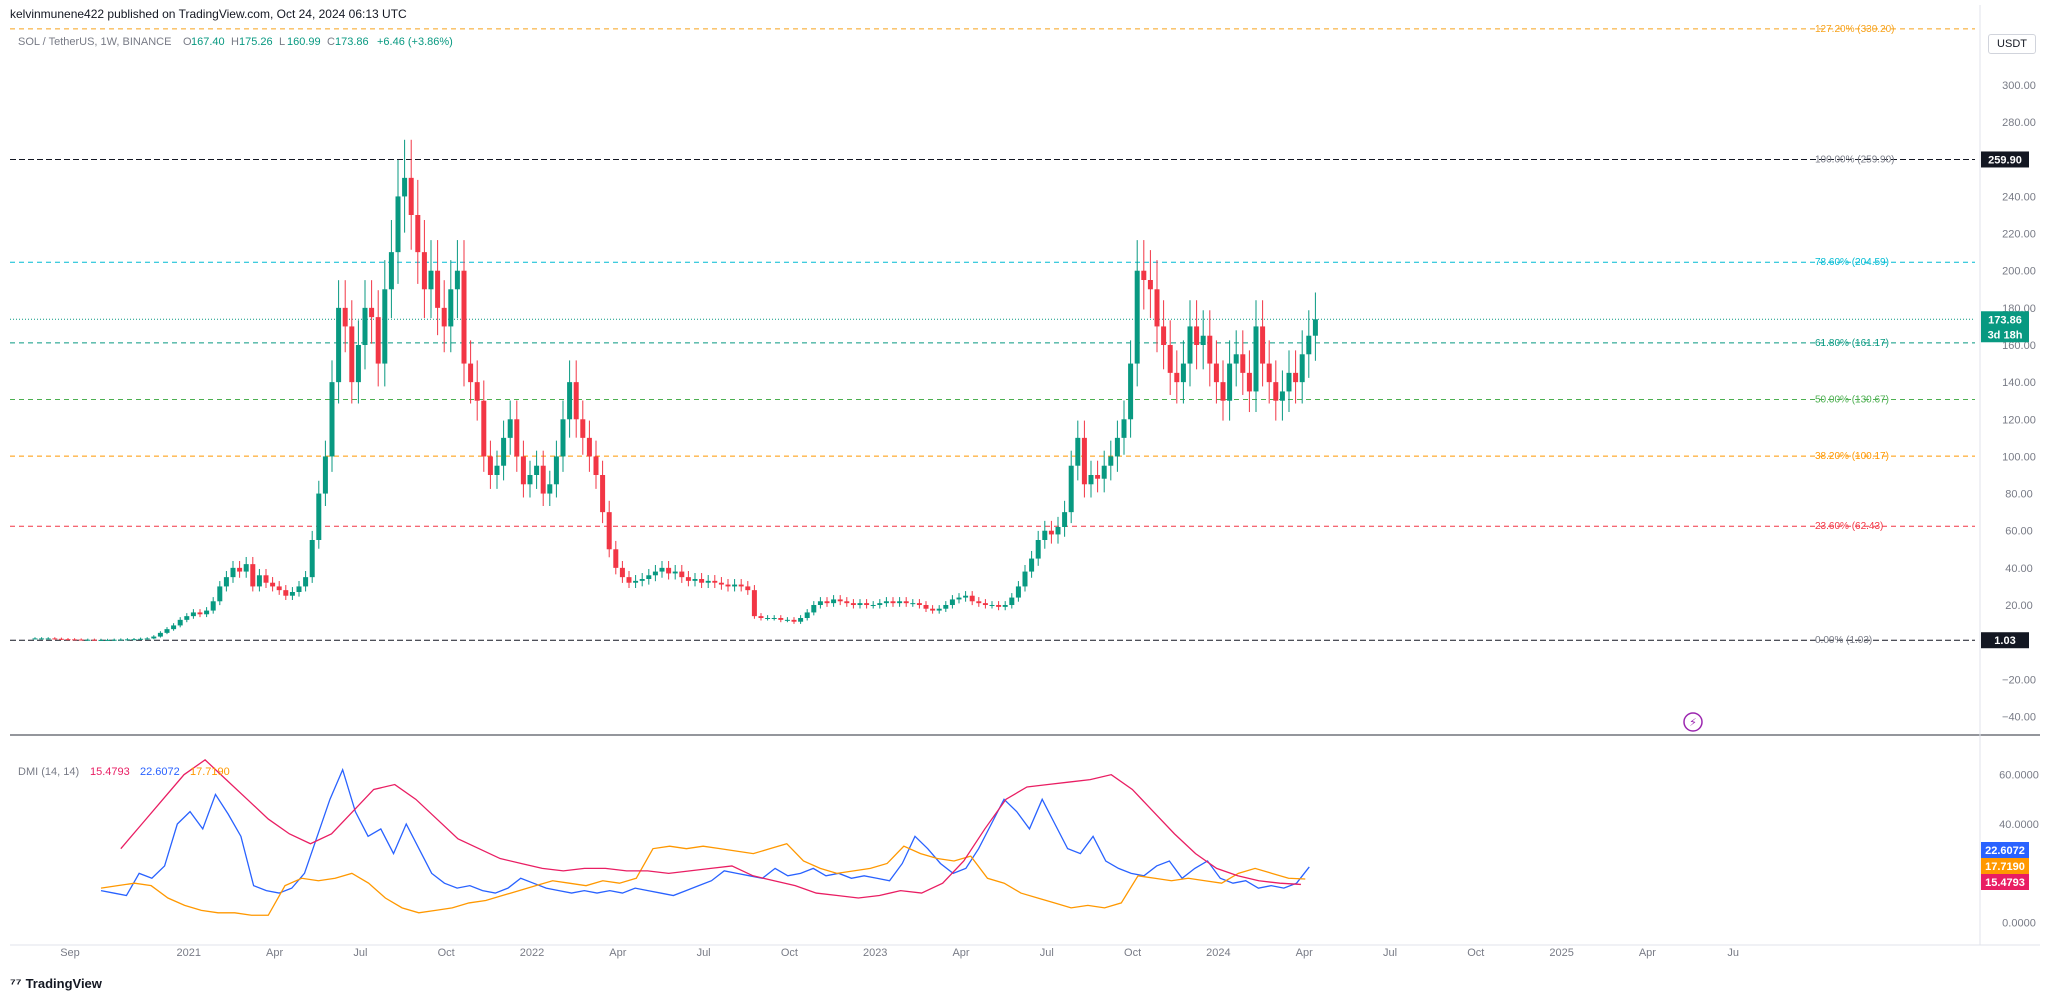 The height and width of the screenshot is (1001, 2048). I want to click on currency-selector: USDT, so click(2012, 44).